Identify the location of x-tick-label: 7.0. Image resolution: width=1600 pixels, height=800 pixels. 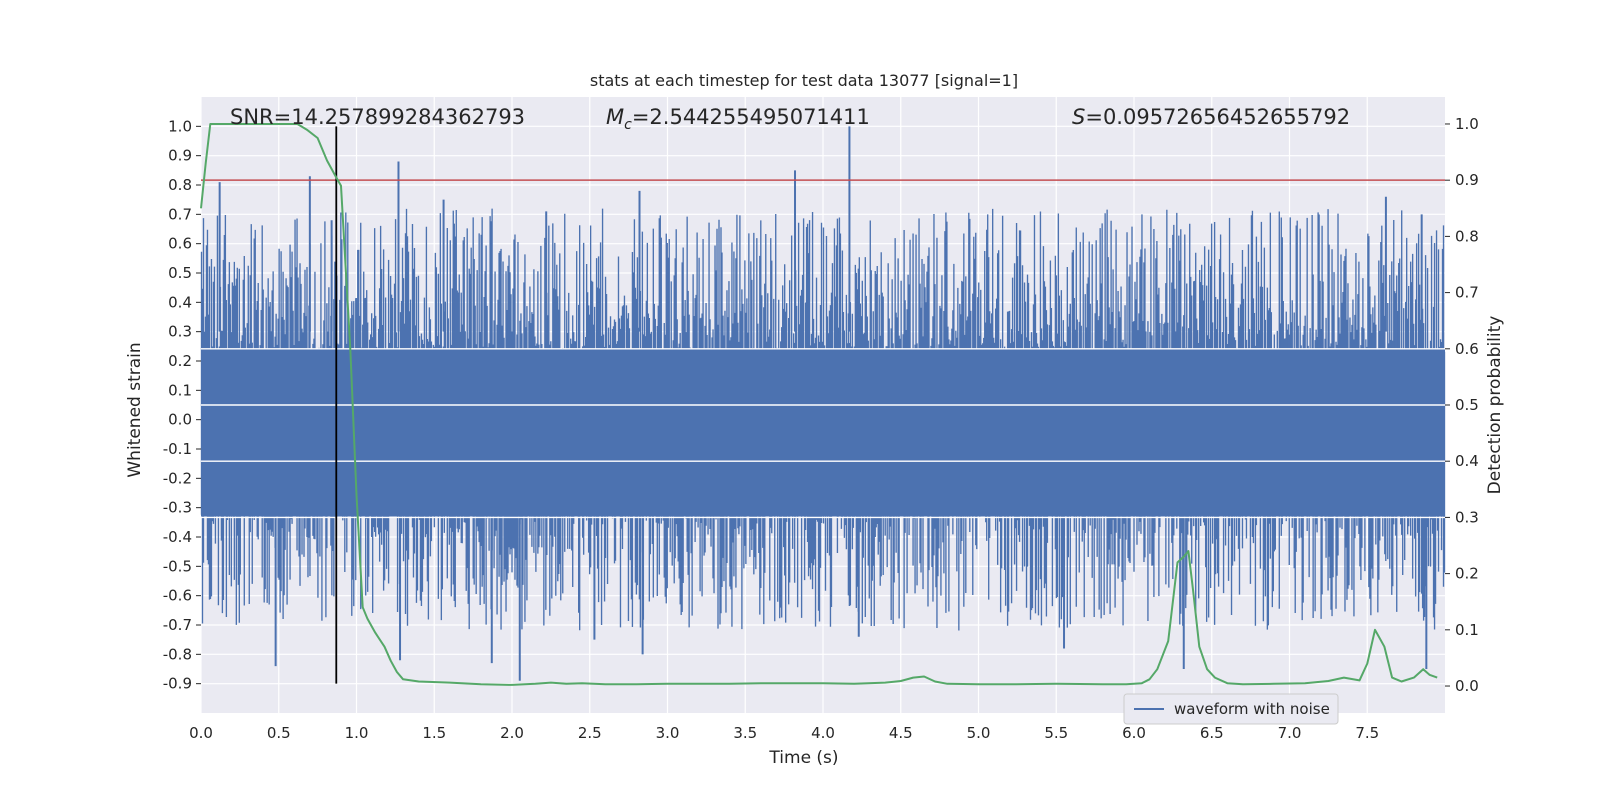
(1290, 733).